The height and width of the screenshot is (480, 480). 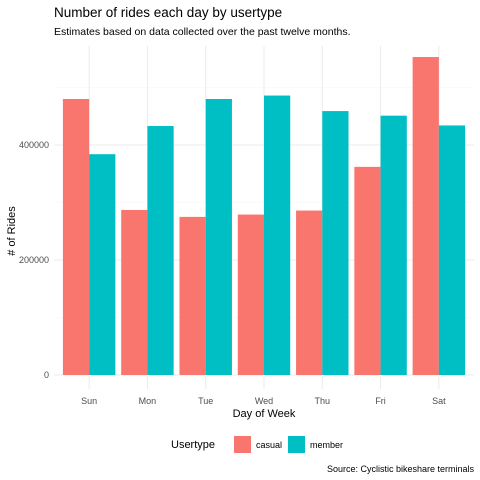 What do you see at coordinates (393, 245) in the screenshot?
I see `bar-member-fri` at bounding box center [393, 245].